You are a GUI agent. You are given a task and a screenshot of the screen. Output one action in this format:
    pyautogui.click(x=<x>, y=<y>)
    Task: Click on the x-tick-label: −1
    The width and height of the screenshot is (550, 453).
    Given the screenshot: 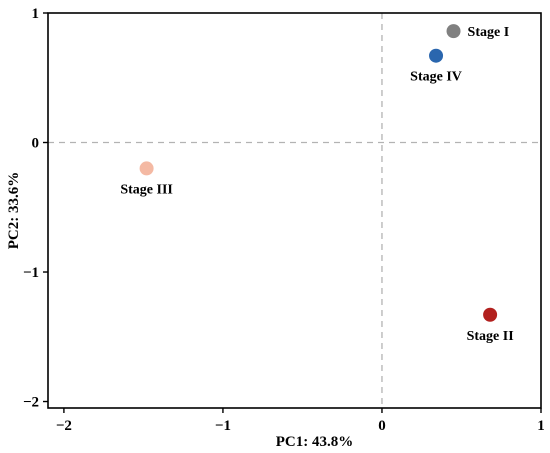 What is the action you would take?
    pyautogui.click(x=223, y=426)
    